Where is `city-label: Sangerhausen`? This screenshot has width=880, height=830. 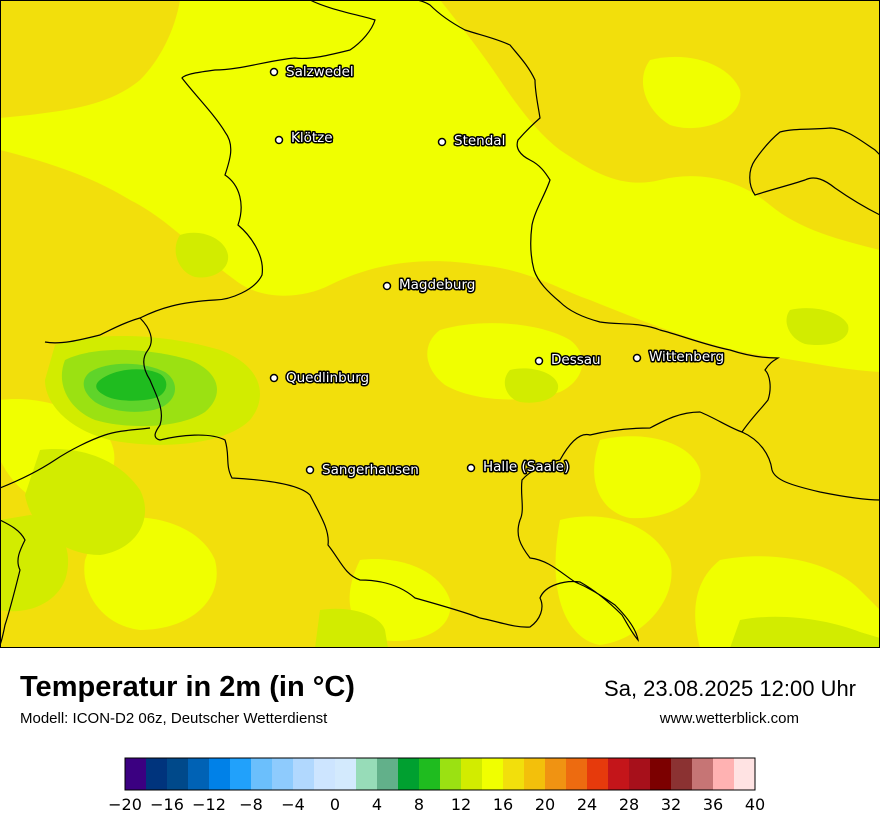 city-label: Sangerhausen is located at coordinates (370, 470).